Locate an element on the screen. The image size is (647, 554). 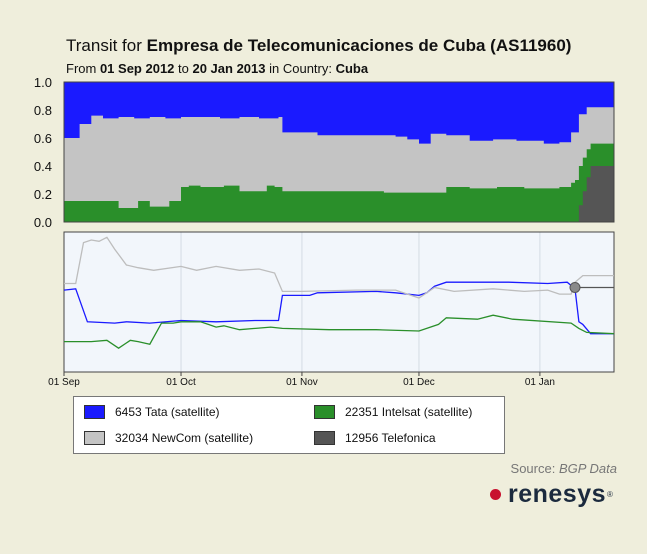
sub-country: Cuba is located at coordinates (352, 68).